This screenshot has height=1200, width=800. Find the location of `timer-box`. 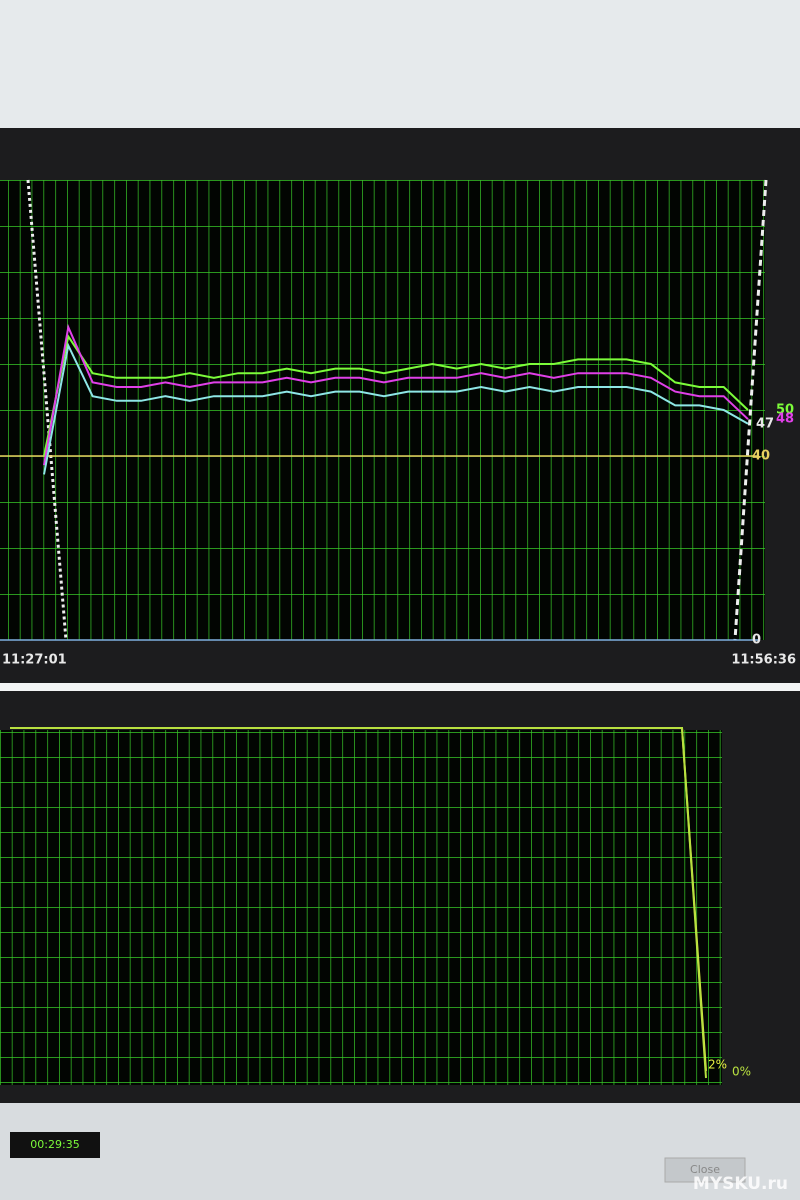

timer-box is located at coordinates (55, 1145).